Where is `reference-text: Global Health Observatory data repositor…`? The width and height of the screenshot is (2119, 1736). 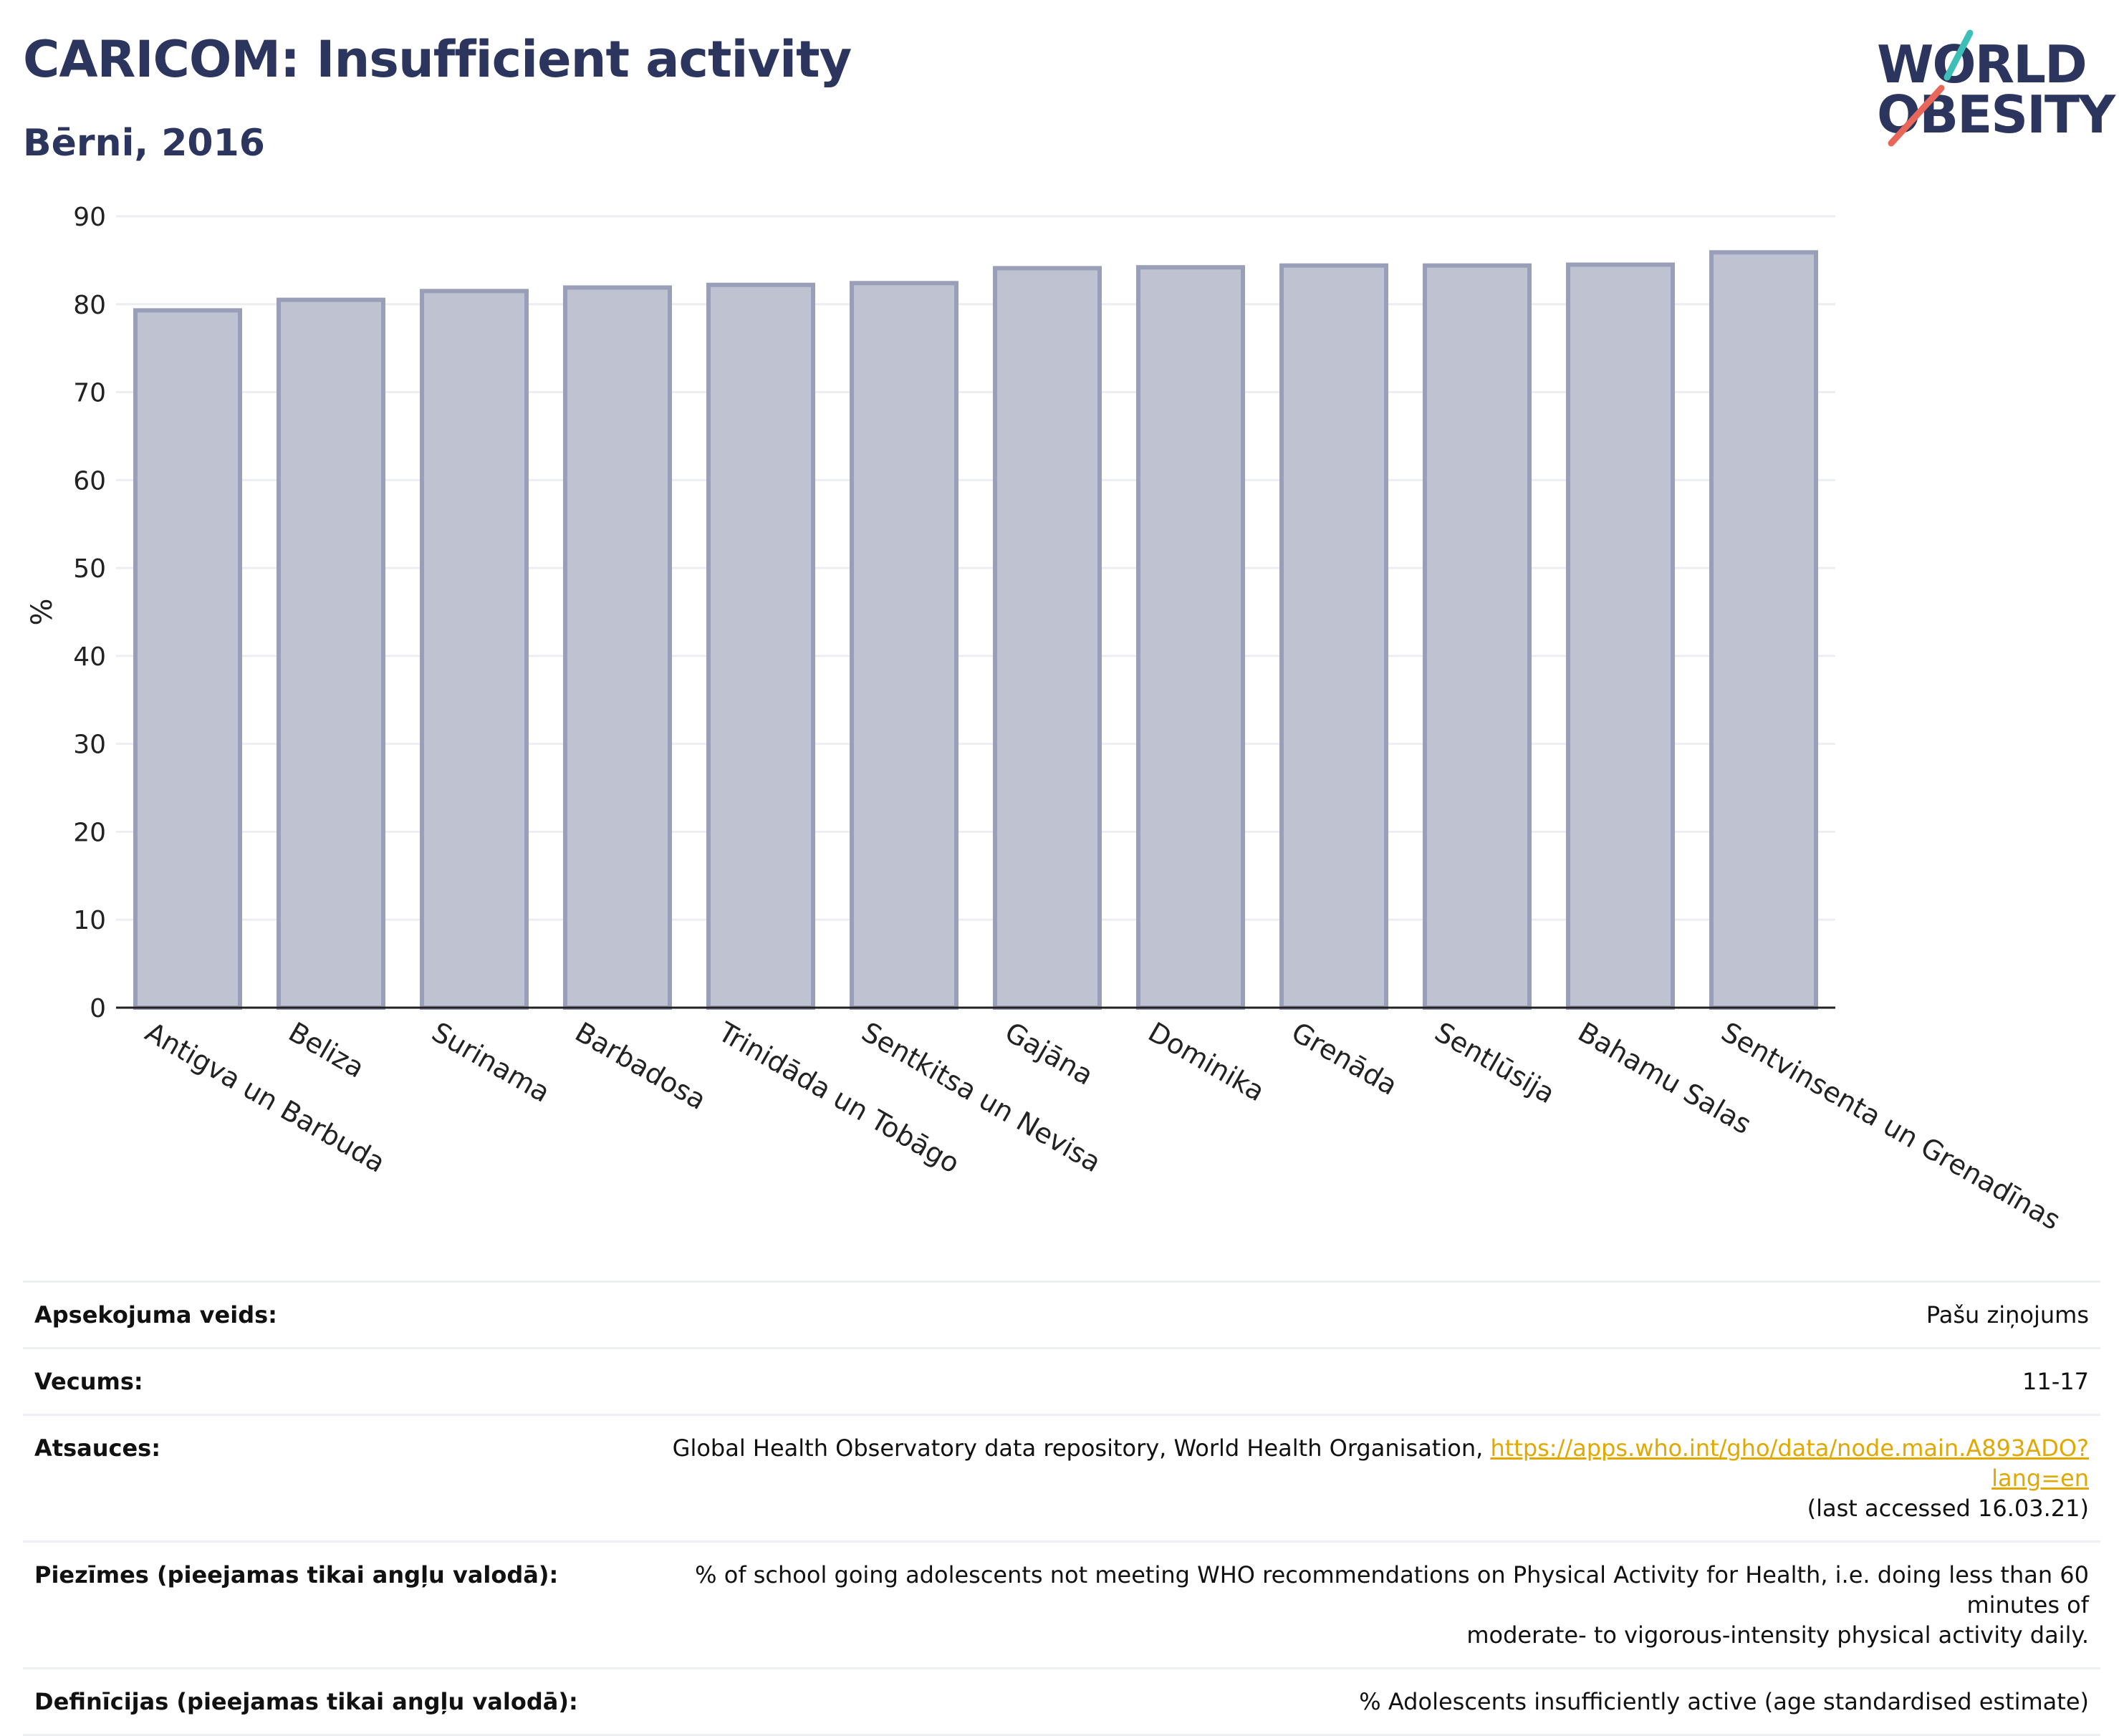 reference-text: Global Health Observatory data repositor… is located at coordinates (1078, 1448).